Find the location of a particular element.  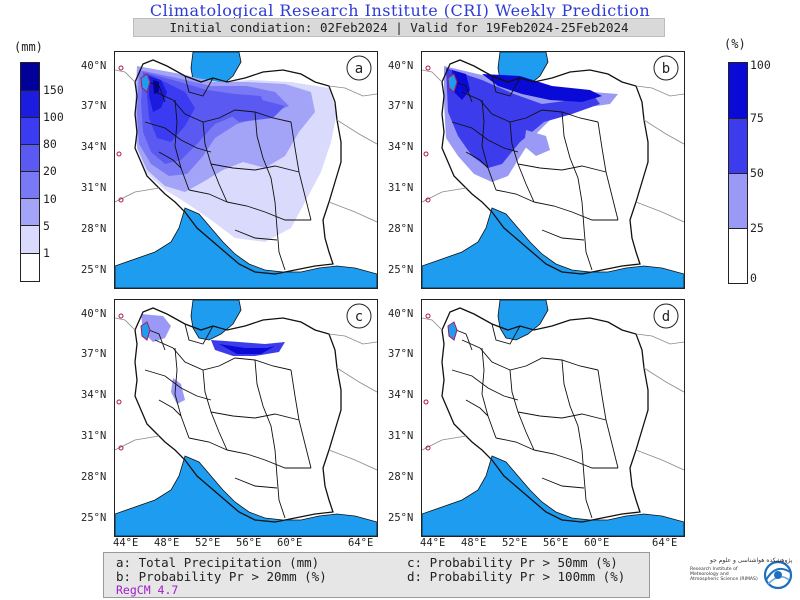

left-colorbar-label: 80 is located at coordinates (50, 144).